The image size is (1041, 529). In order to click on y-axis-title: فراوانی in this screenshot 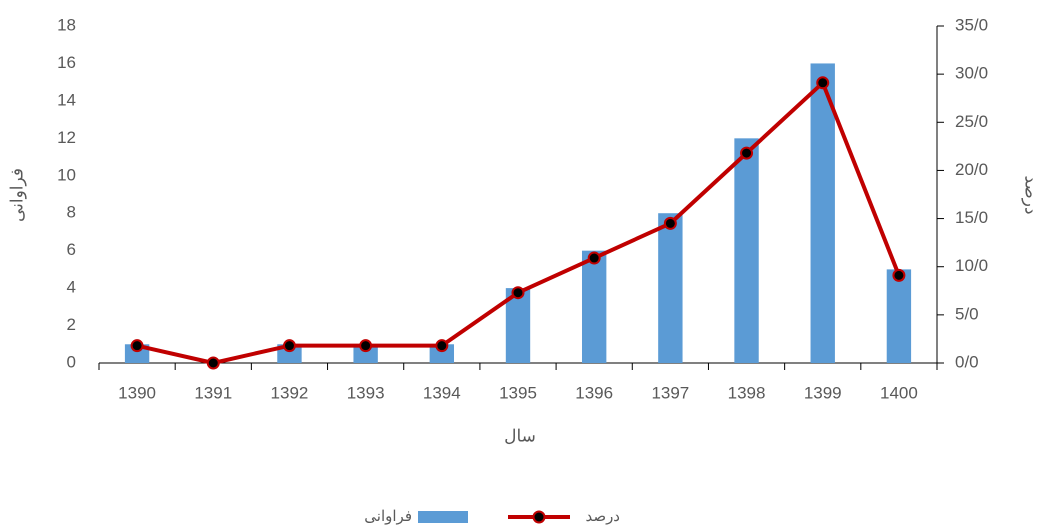, I will do `click(17, 195)`.